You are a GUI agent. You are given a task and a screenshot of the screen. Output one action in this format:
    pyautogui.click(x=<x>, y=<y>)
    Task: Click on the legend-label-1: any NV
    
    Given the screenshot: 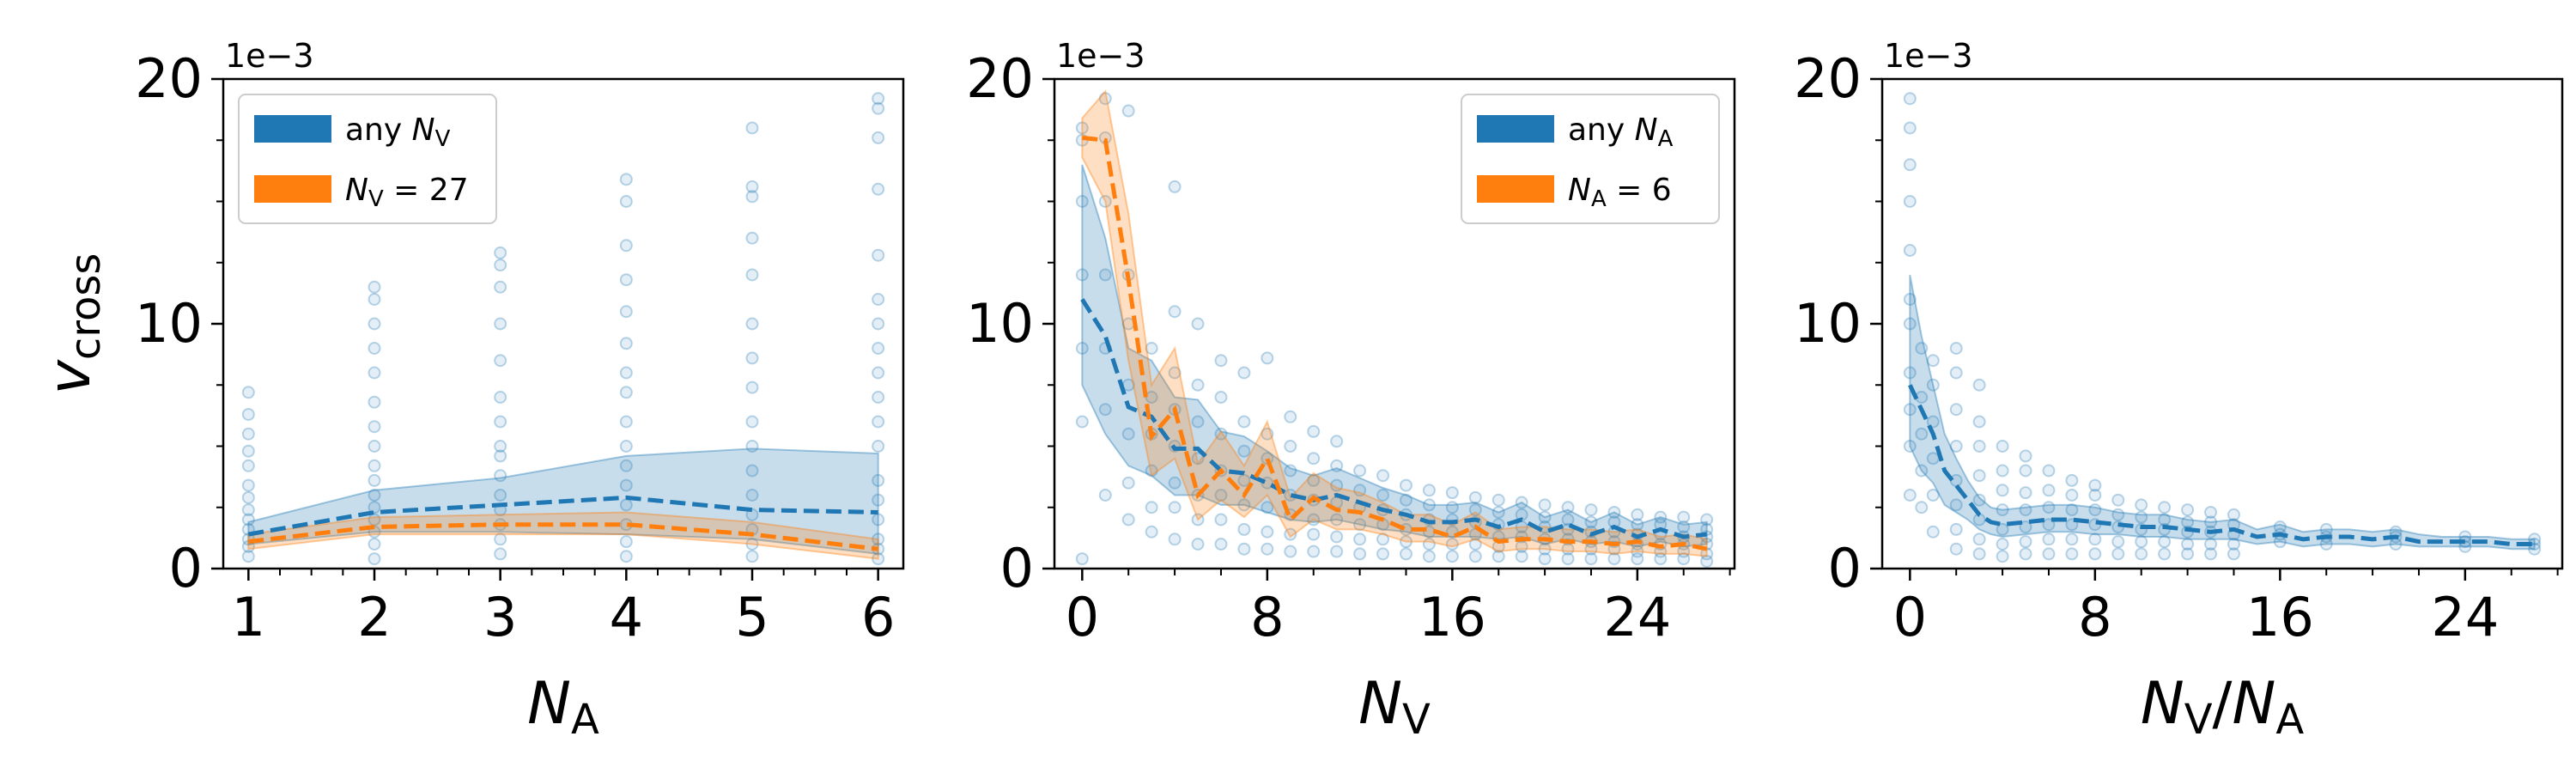 What is the action you would take?
    pyautogui.click(x=398, y=132)
    